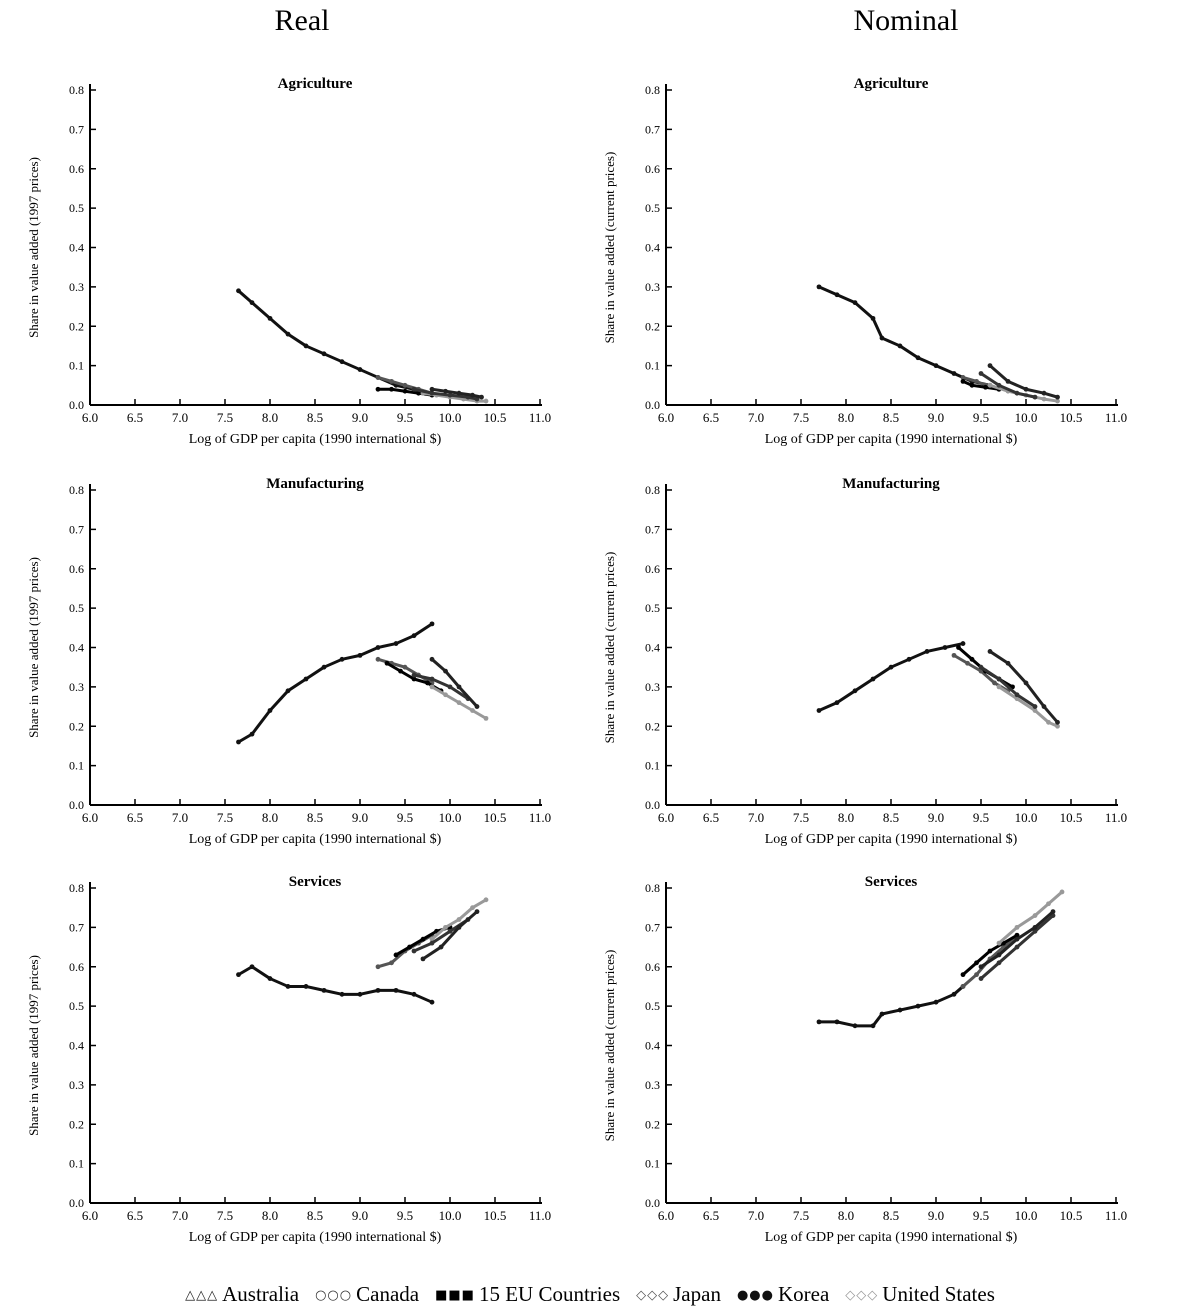  Describe the element at coordinates (609, 248) in the screenshot. I see `y-axis-label: Share in value added (current prices)` at that location.